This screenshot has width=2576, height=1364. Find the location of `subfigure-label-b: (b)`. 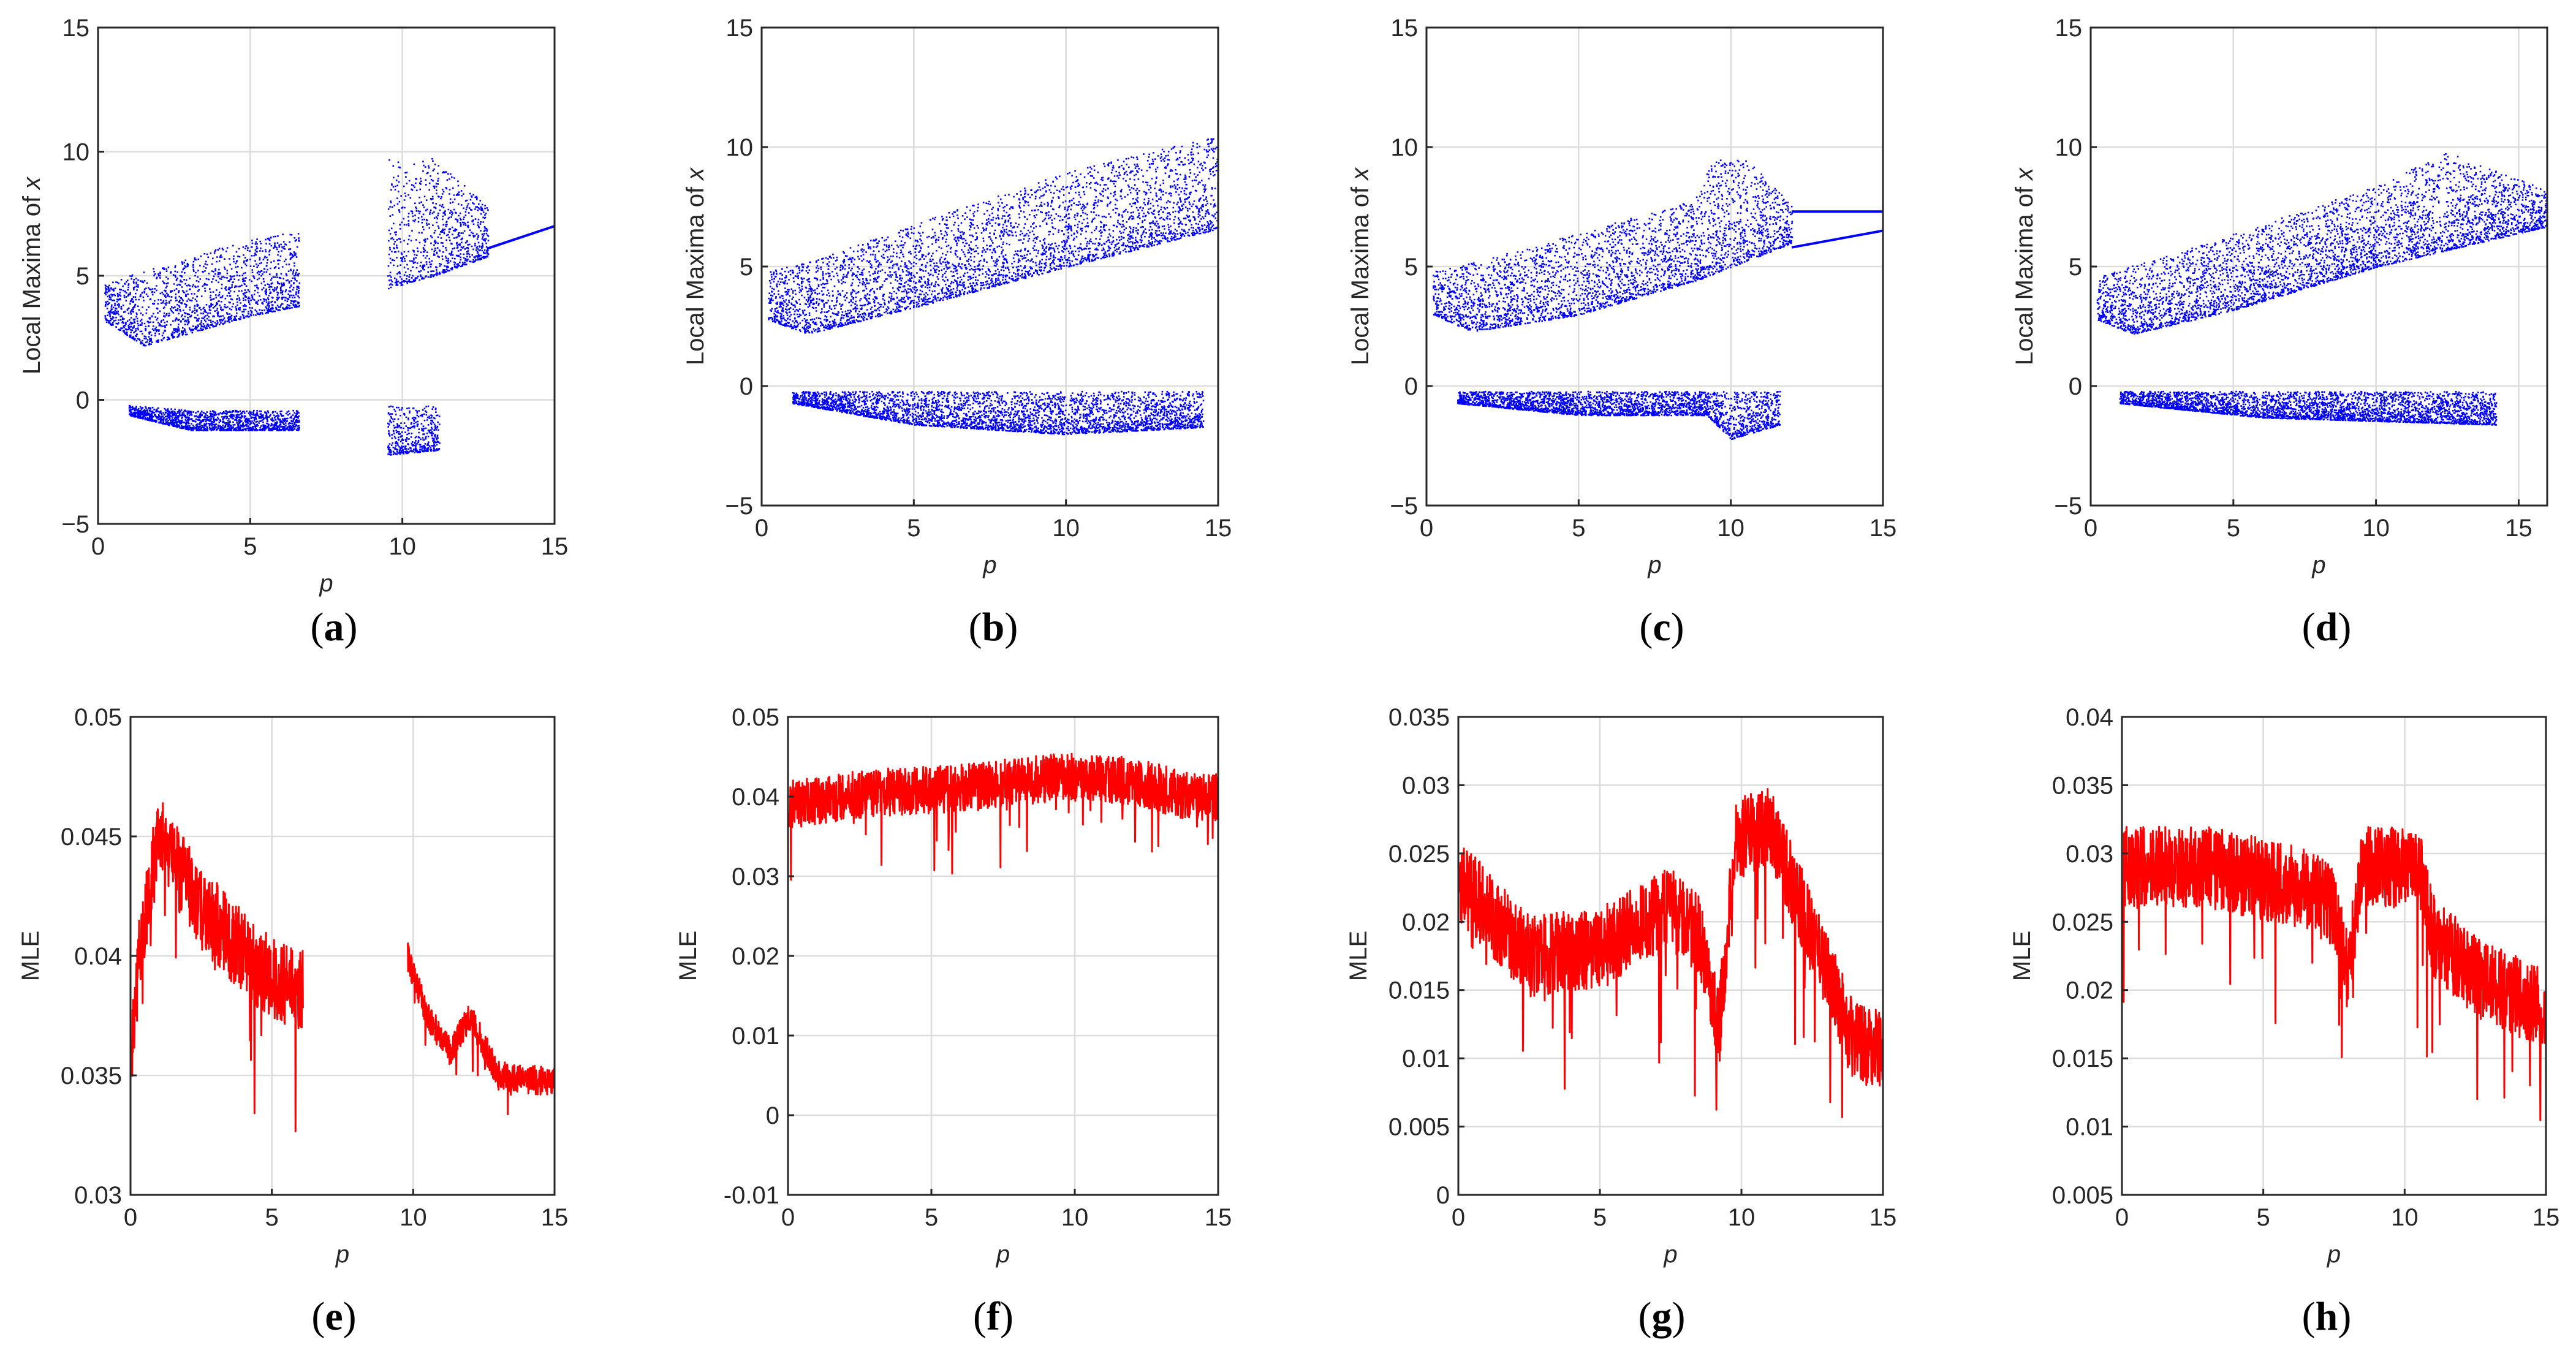

subfigure-label-b: (b) is located at coordinates (993, 628).